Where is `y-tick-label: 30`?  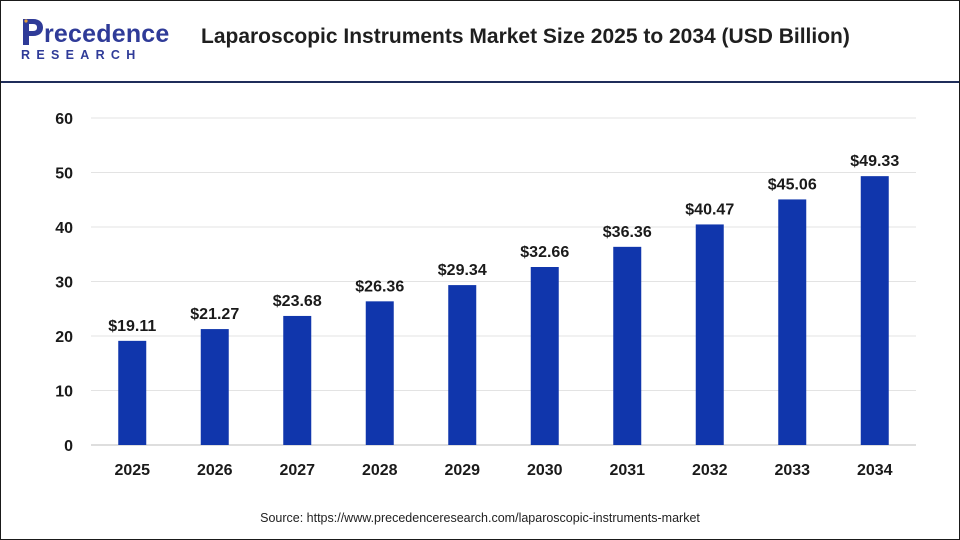
y-tick-label: 30 is located at coordinates (64, 283).